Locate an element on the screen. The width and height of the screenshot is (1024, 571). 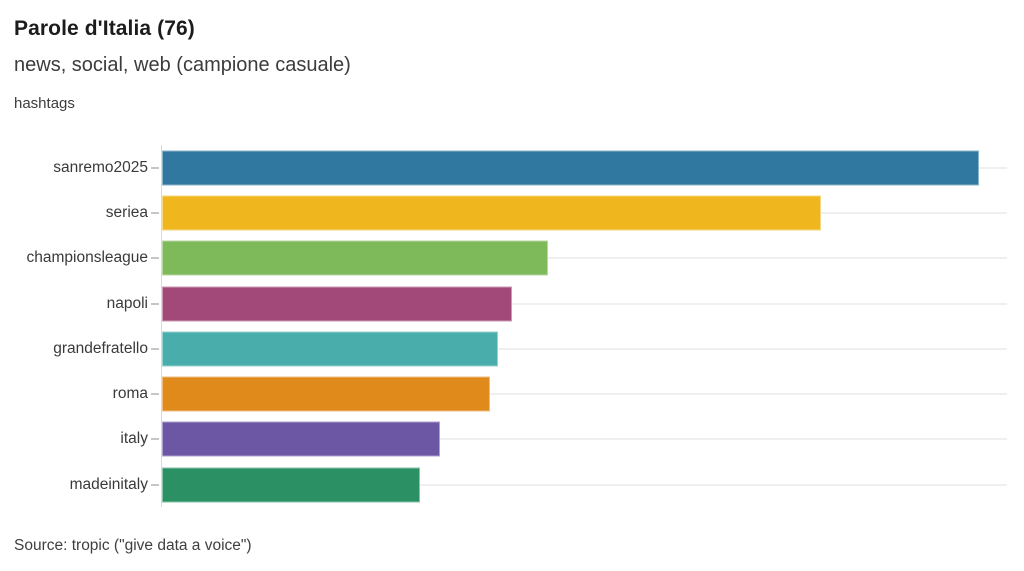
bar-madeinitaly is located at coordinates (291, 485).